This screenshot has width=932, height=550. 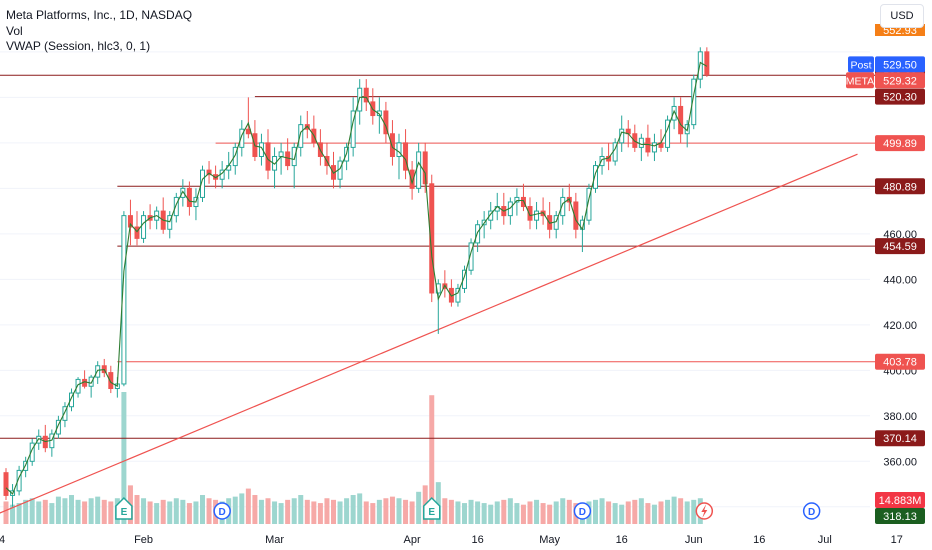 What do you see at coordinates (143, 540) in the screenshot?
I see `x-tick-label: Feb` at bounding box center [143, 540].